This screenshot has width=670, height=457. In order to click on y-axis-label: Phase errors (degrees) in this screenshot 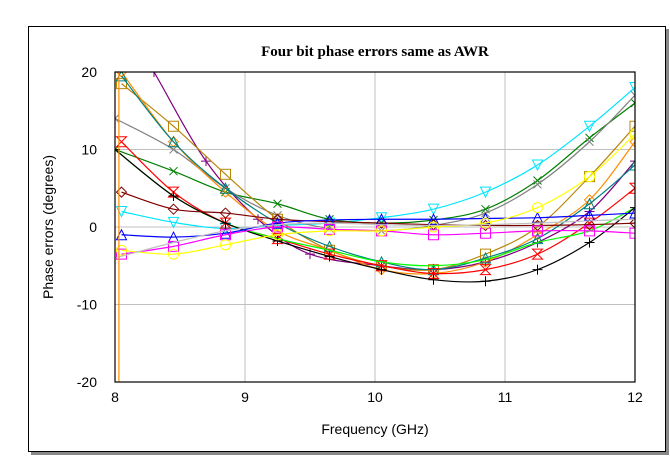, I will do `click(48, 227)`.